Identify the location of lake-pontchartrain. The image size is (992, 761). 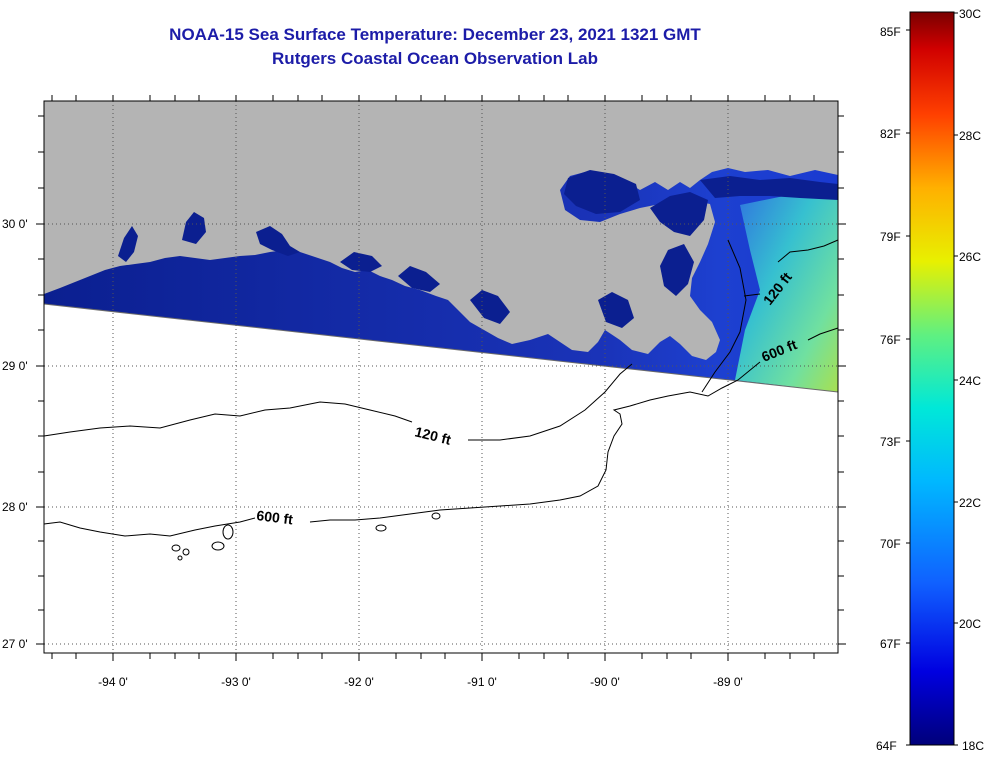
(602, 192).